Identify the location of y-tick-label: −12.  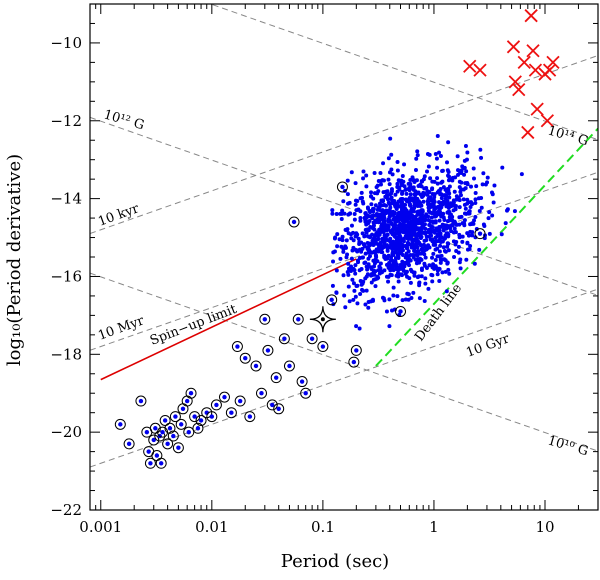
(66, 121).